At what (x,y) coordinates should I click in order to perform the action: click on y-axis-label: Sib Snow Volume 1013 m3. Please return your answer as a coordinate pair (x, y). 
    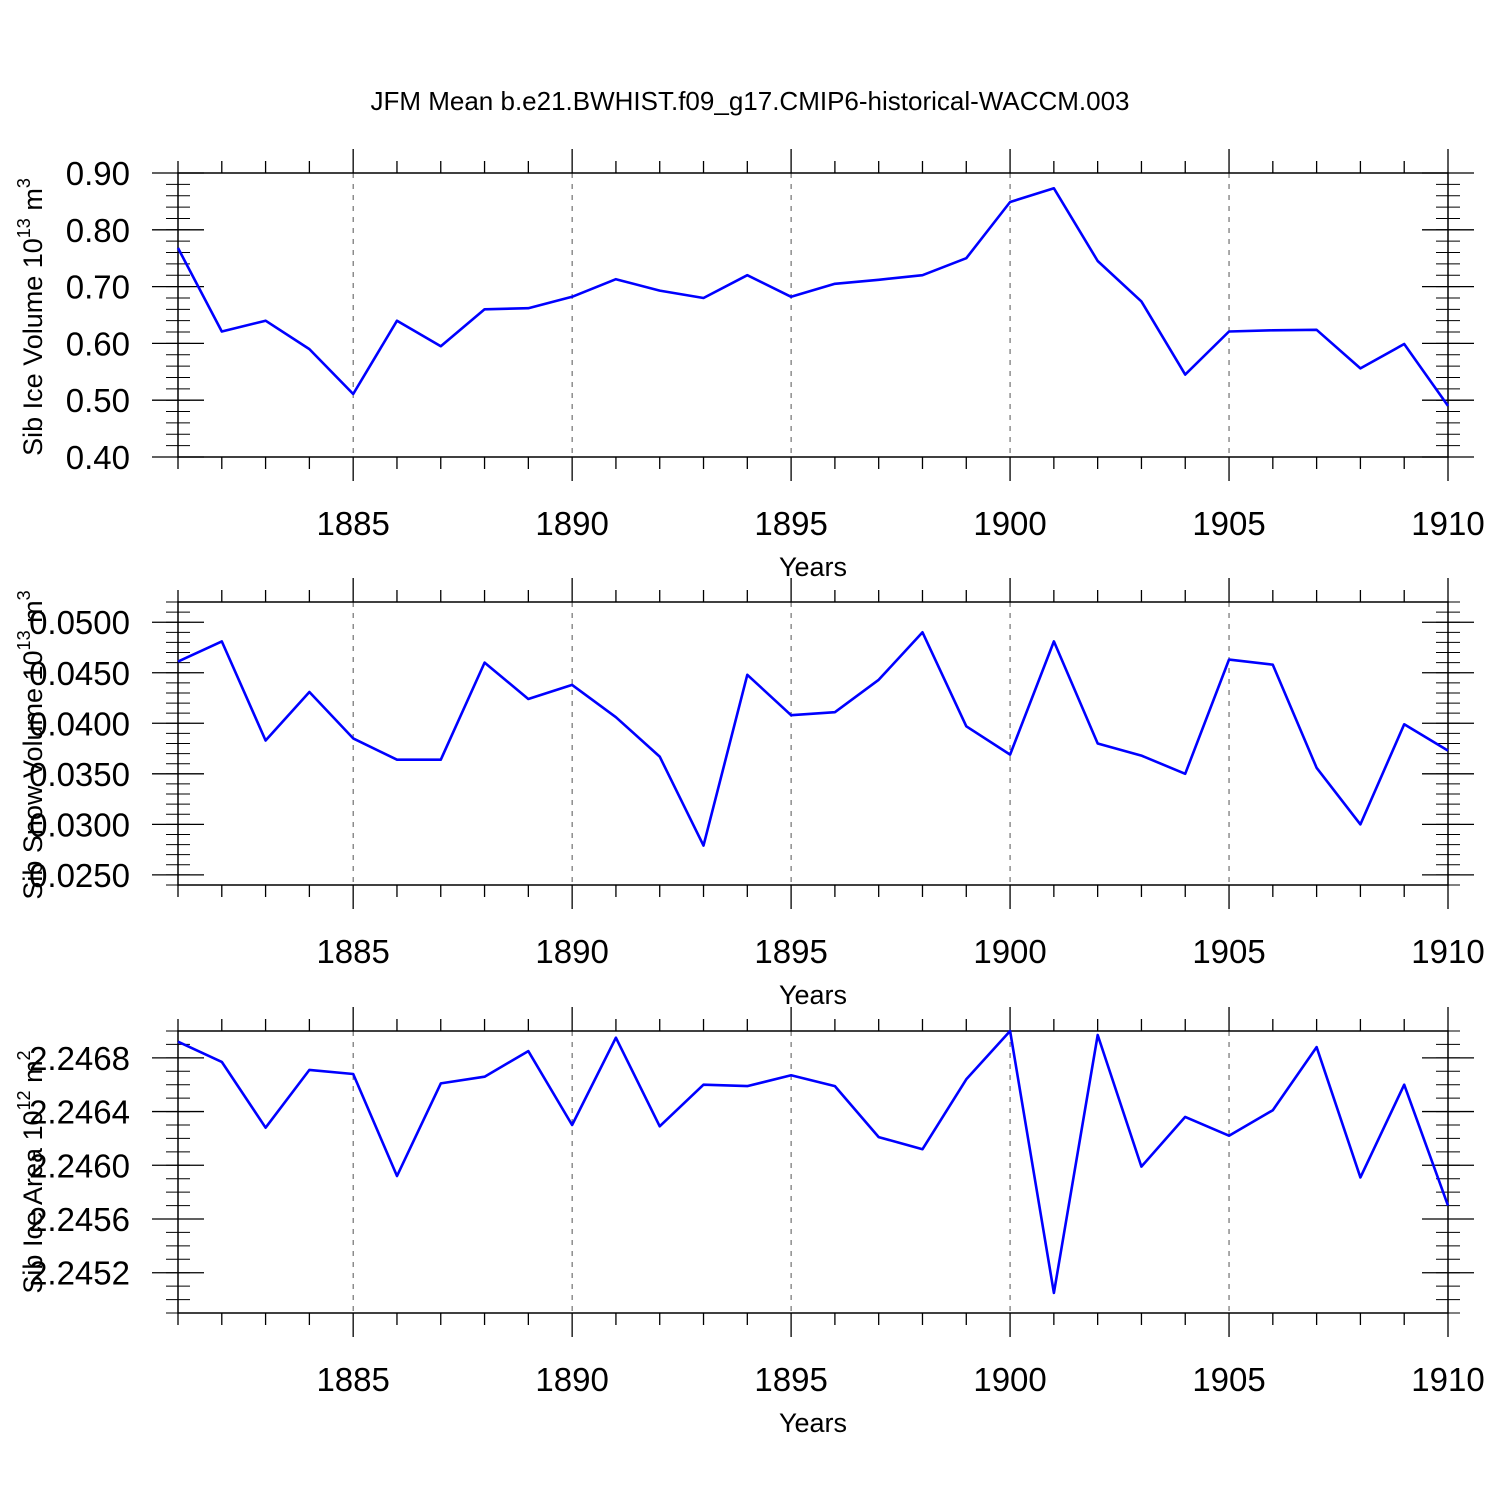
    Looking at the image, I should click on (31, 744).